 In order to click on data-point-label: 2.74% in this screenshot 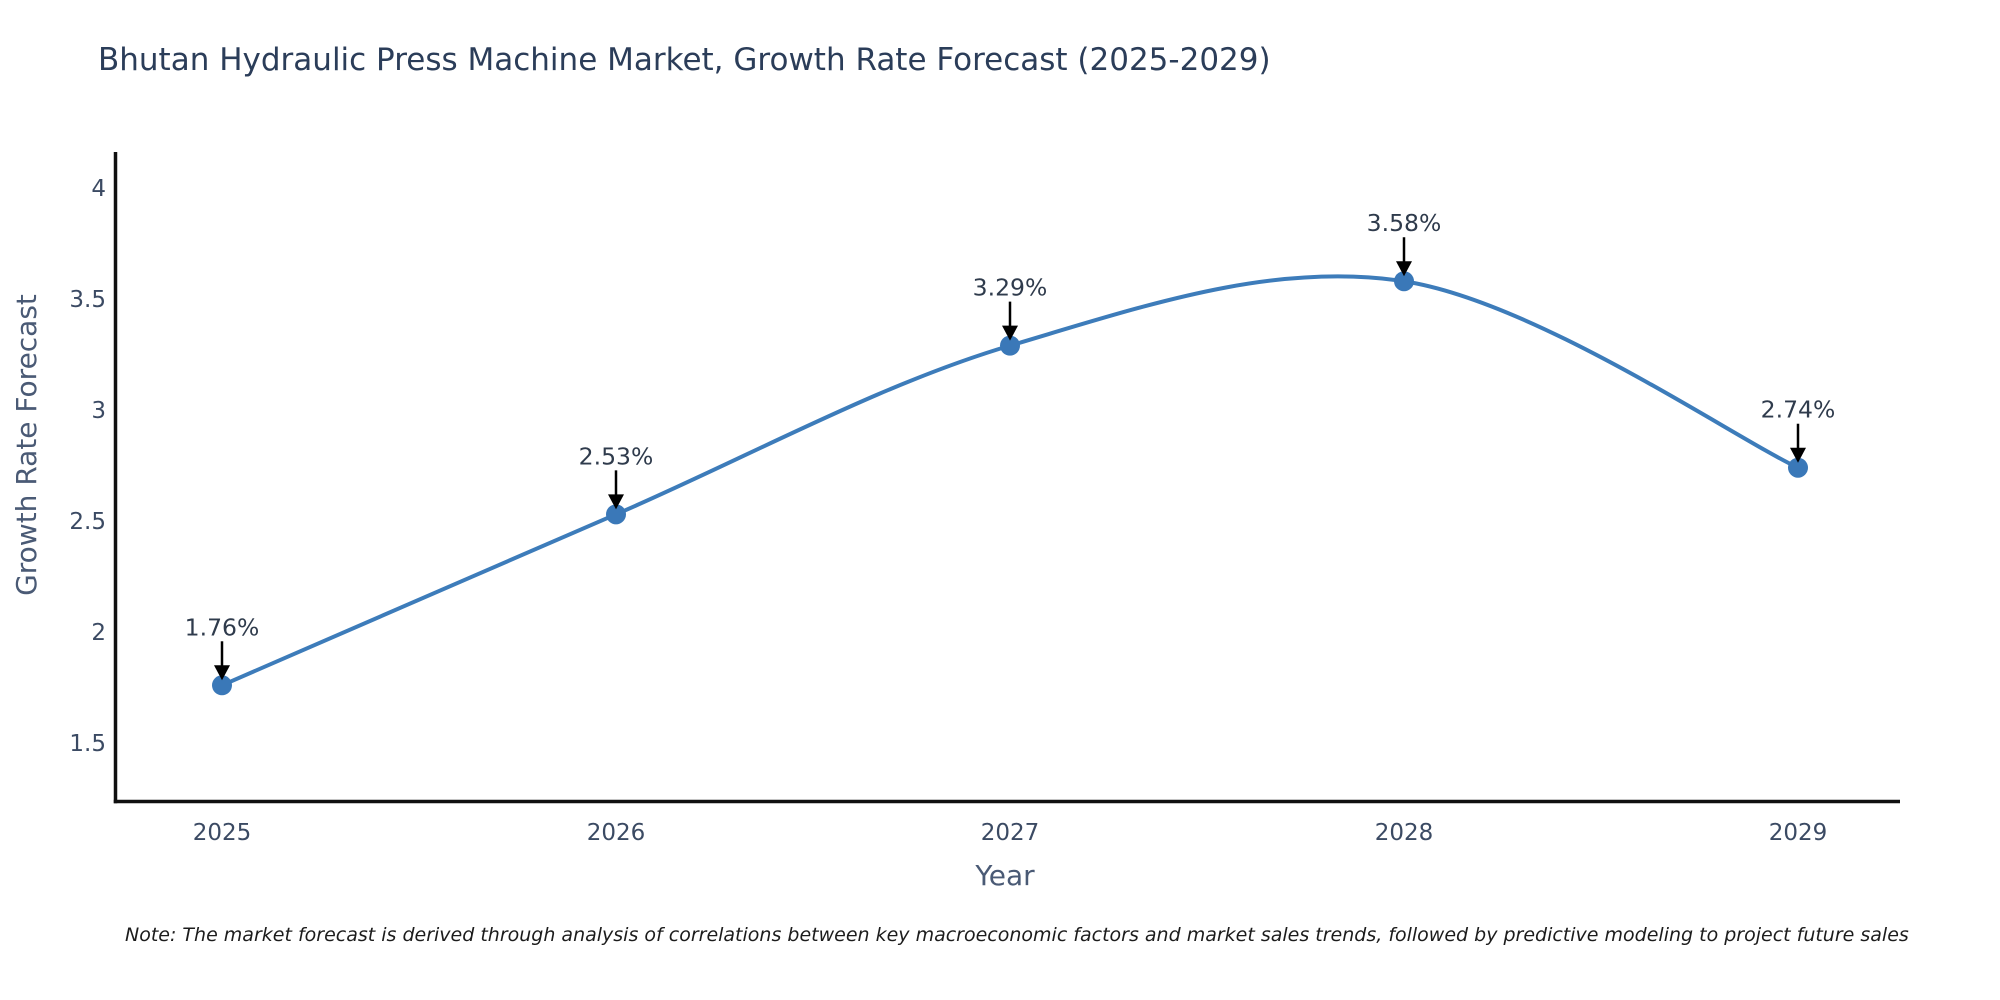, I will do `click(1798, 410)`.